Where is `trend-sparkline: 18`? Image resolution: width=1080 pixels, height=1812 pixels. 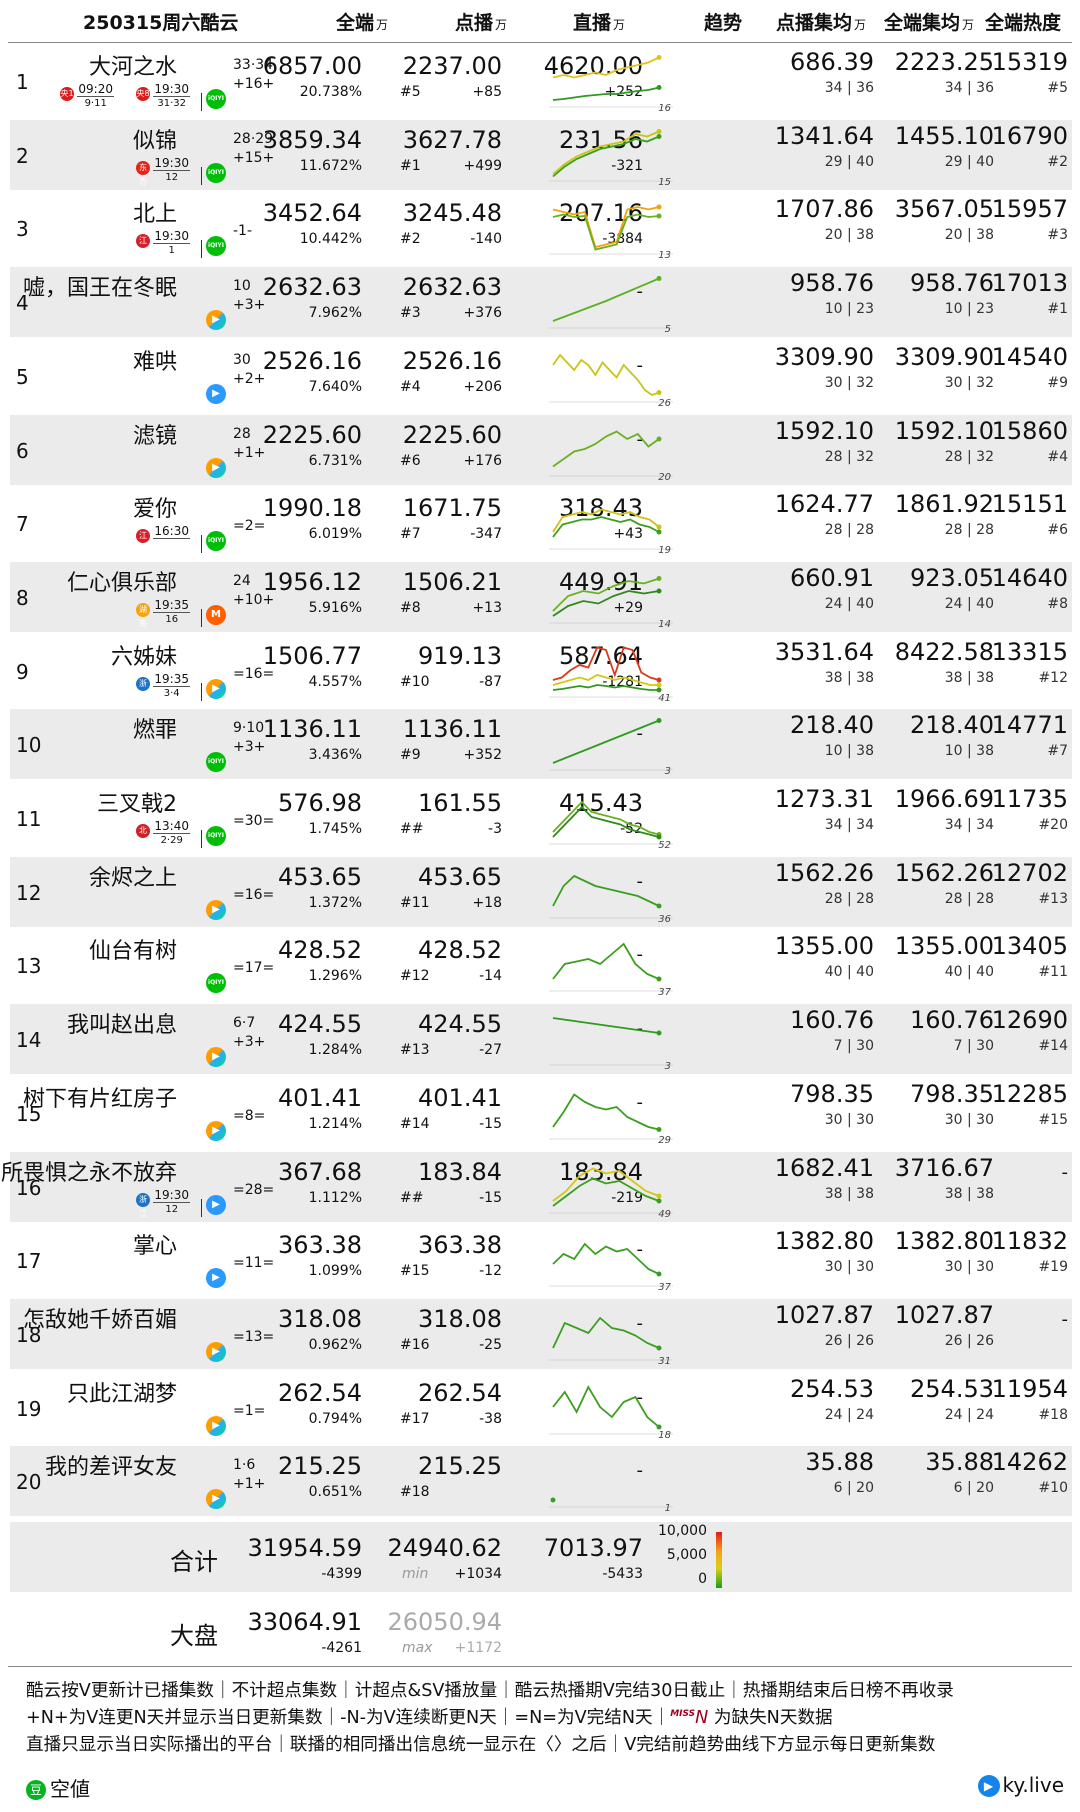 trend-sparkline: 18 is located at coordinates (611, 1412).